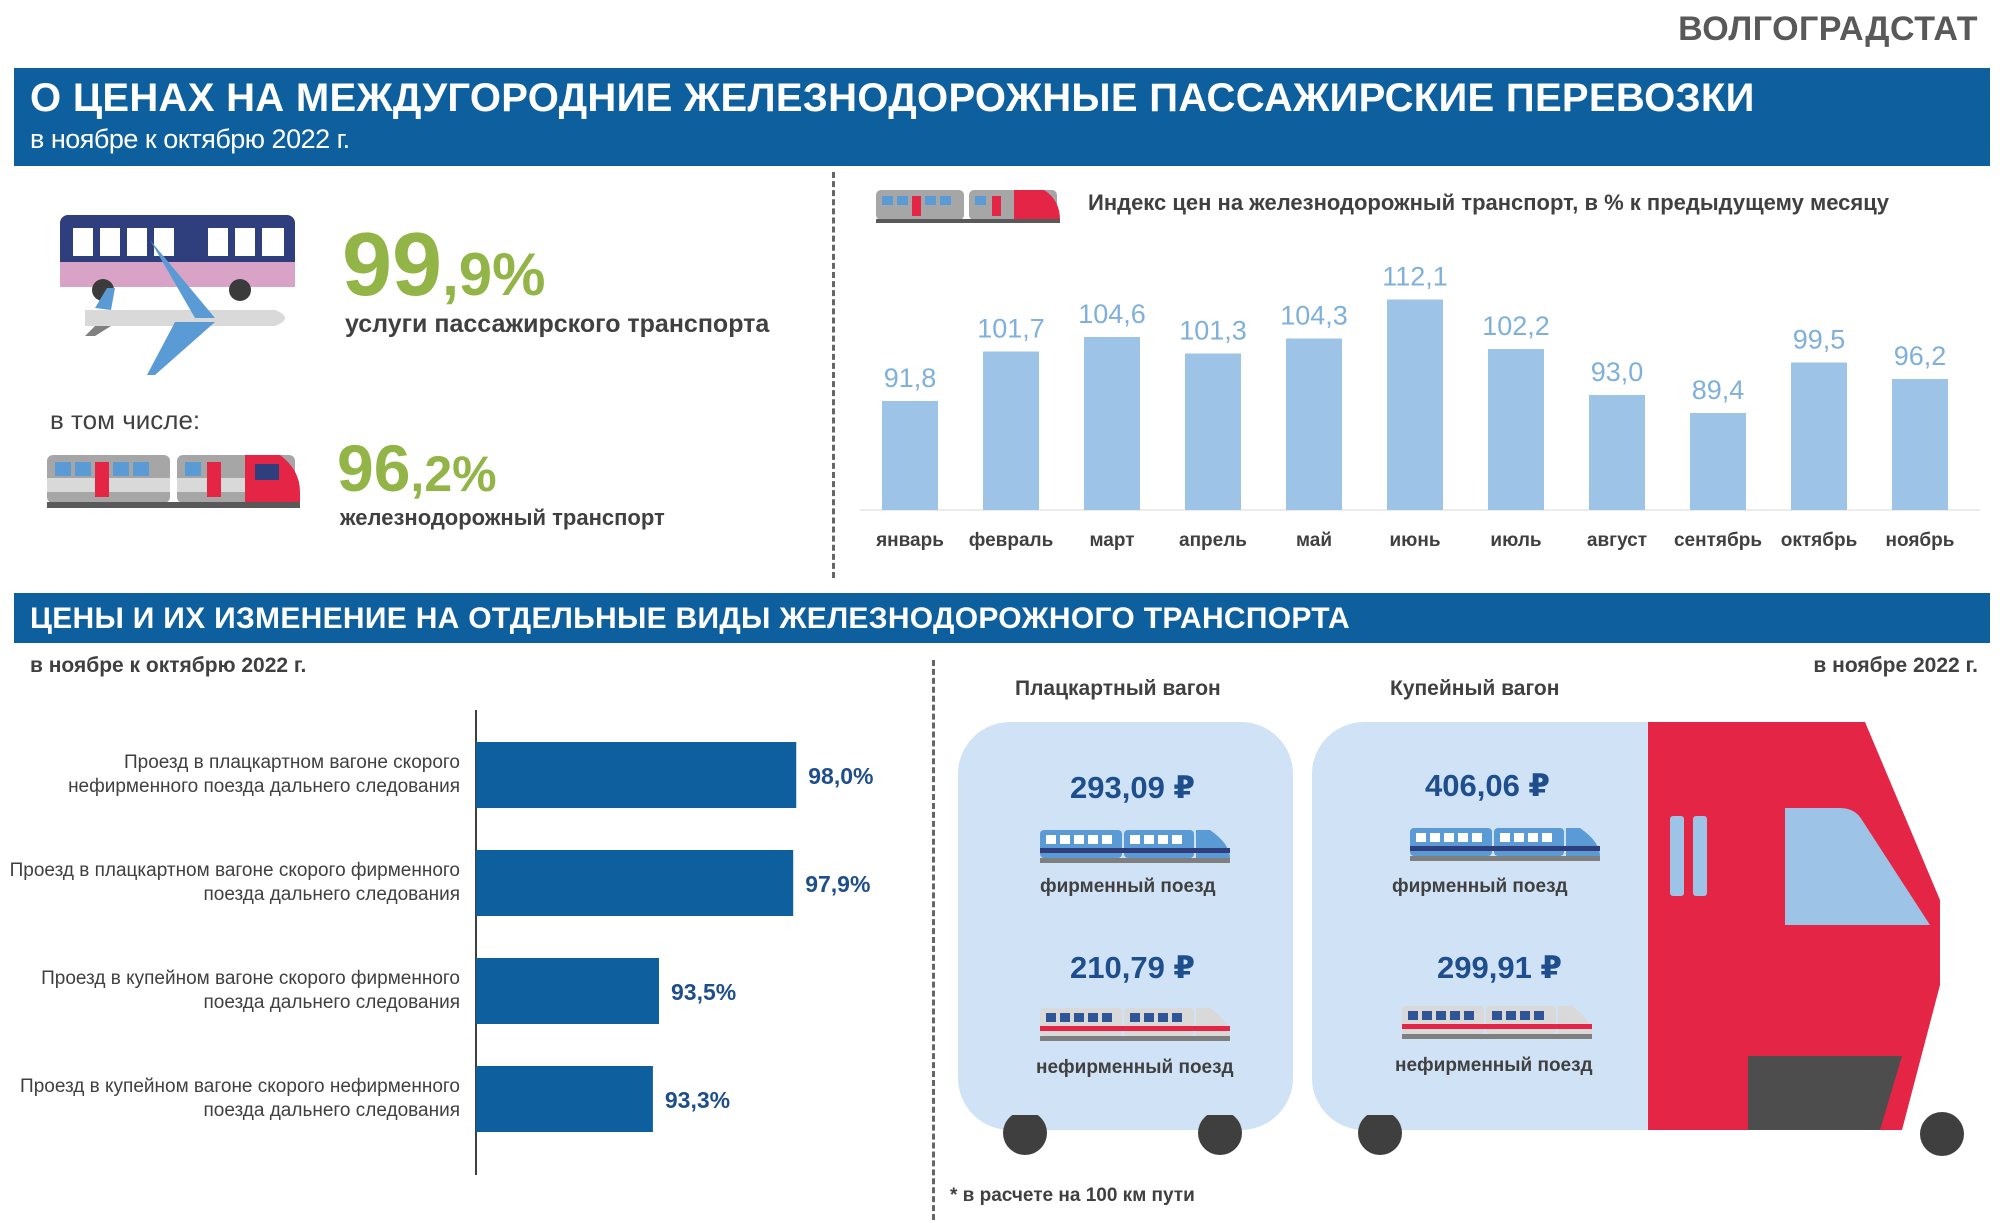 The width and height of the screenshot is (2000, 1223). I want to click on rail-label: железнодорожный транспорт, so click(502, 517).